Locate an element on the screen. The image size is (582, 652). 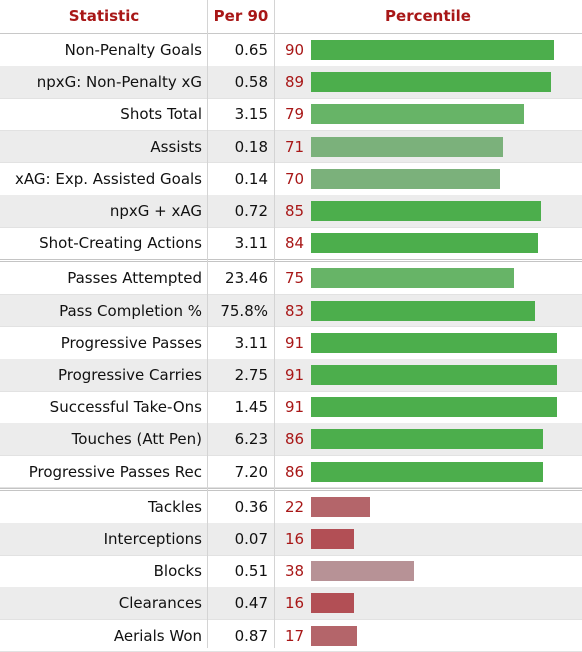
table-row: Progressive Passes Rec 7.20 86 is located at coordinates (291, 472).